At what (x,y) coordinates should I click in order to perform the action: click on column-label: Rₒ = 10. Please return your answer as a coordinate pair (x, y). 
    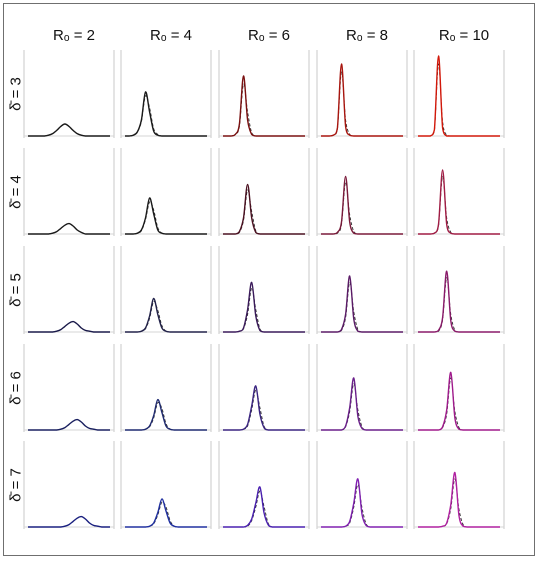
    Looking at the image, I should click on (464, 35).